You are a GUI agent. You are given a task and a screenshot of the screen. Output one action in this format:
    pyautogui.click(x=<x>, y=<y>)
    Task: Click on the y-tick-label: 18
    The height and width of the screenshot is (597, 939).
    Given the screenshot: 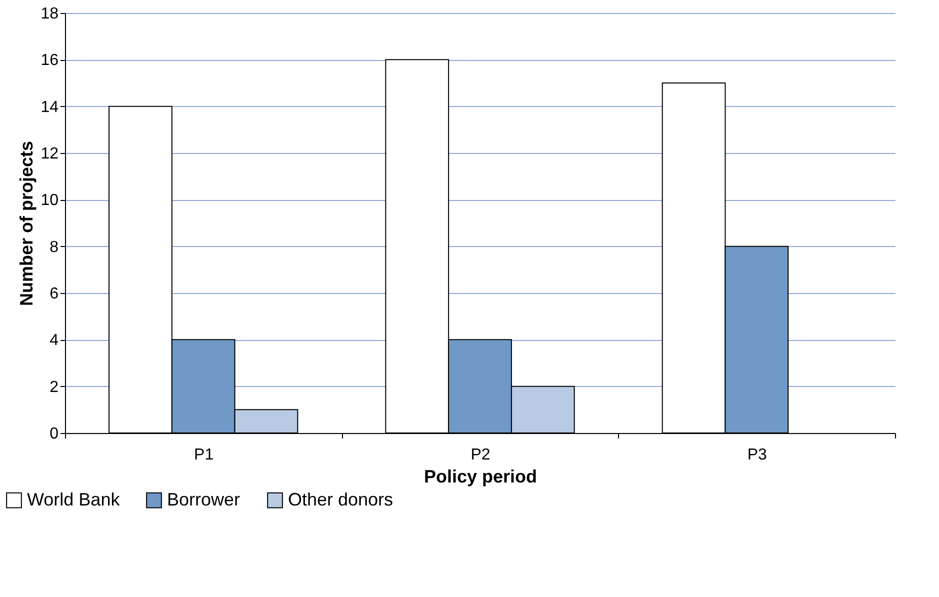 What is the action you would take?
    pyautogui.click(x=49, y=14)
    